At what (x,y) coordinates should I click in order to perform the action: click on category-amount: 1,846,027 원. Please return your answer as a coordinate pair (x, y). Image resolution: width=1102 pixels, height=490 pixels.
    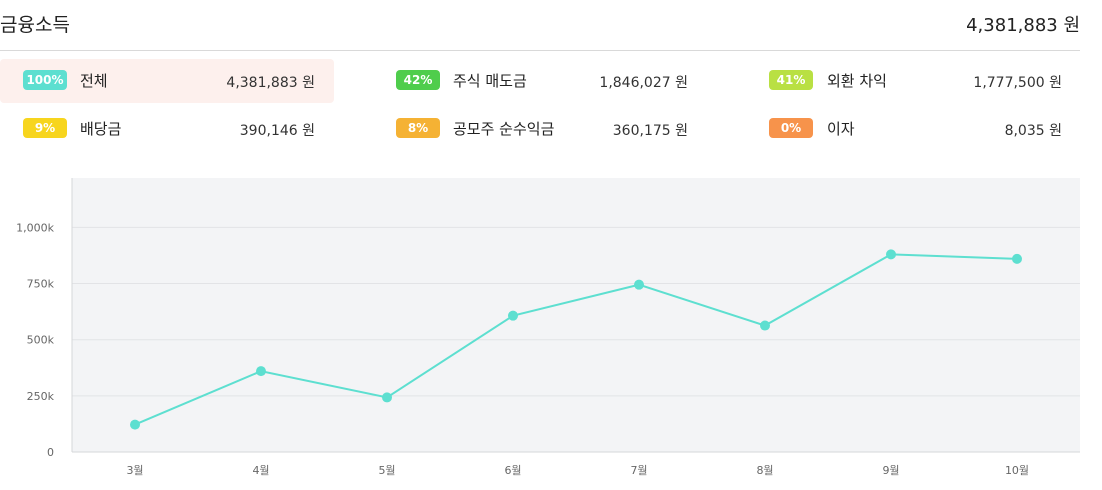
    Looking at the image, I should click on (643, 83).